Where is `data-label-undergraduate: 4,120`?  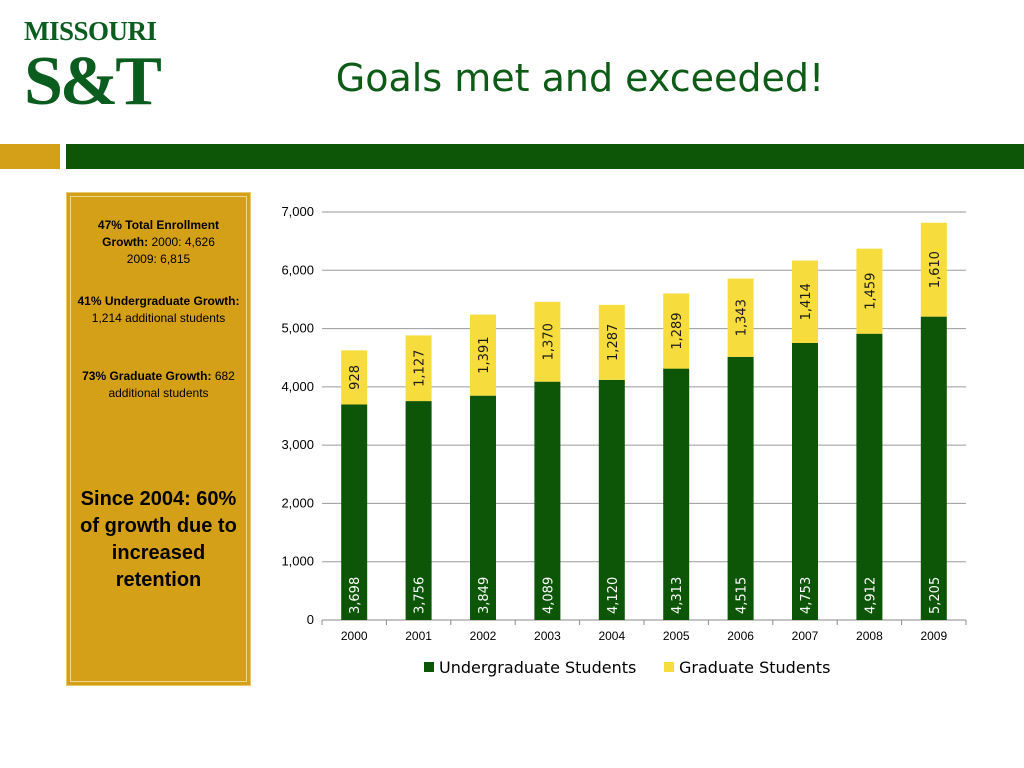
data-label-undergraduate: 4,120 is located at coordinates (613, 595).